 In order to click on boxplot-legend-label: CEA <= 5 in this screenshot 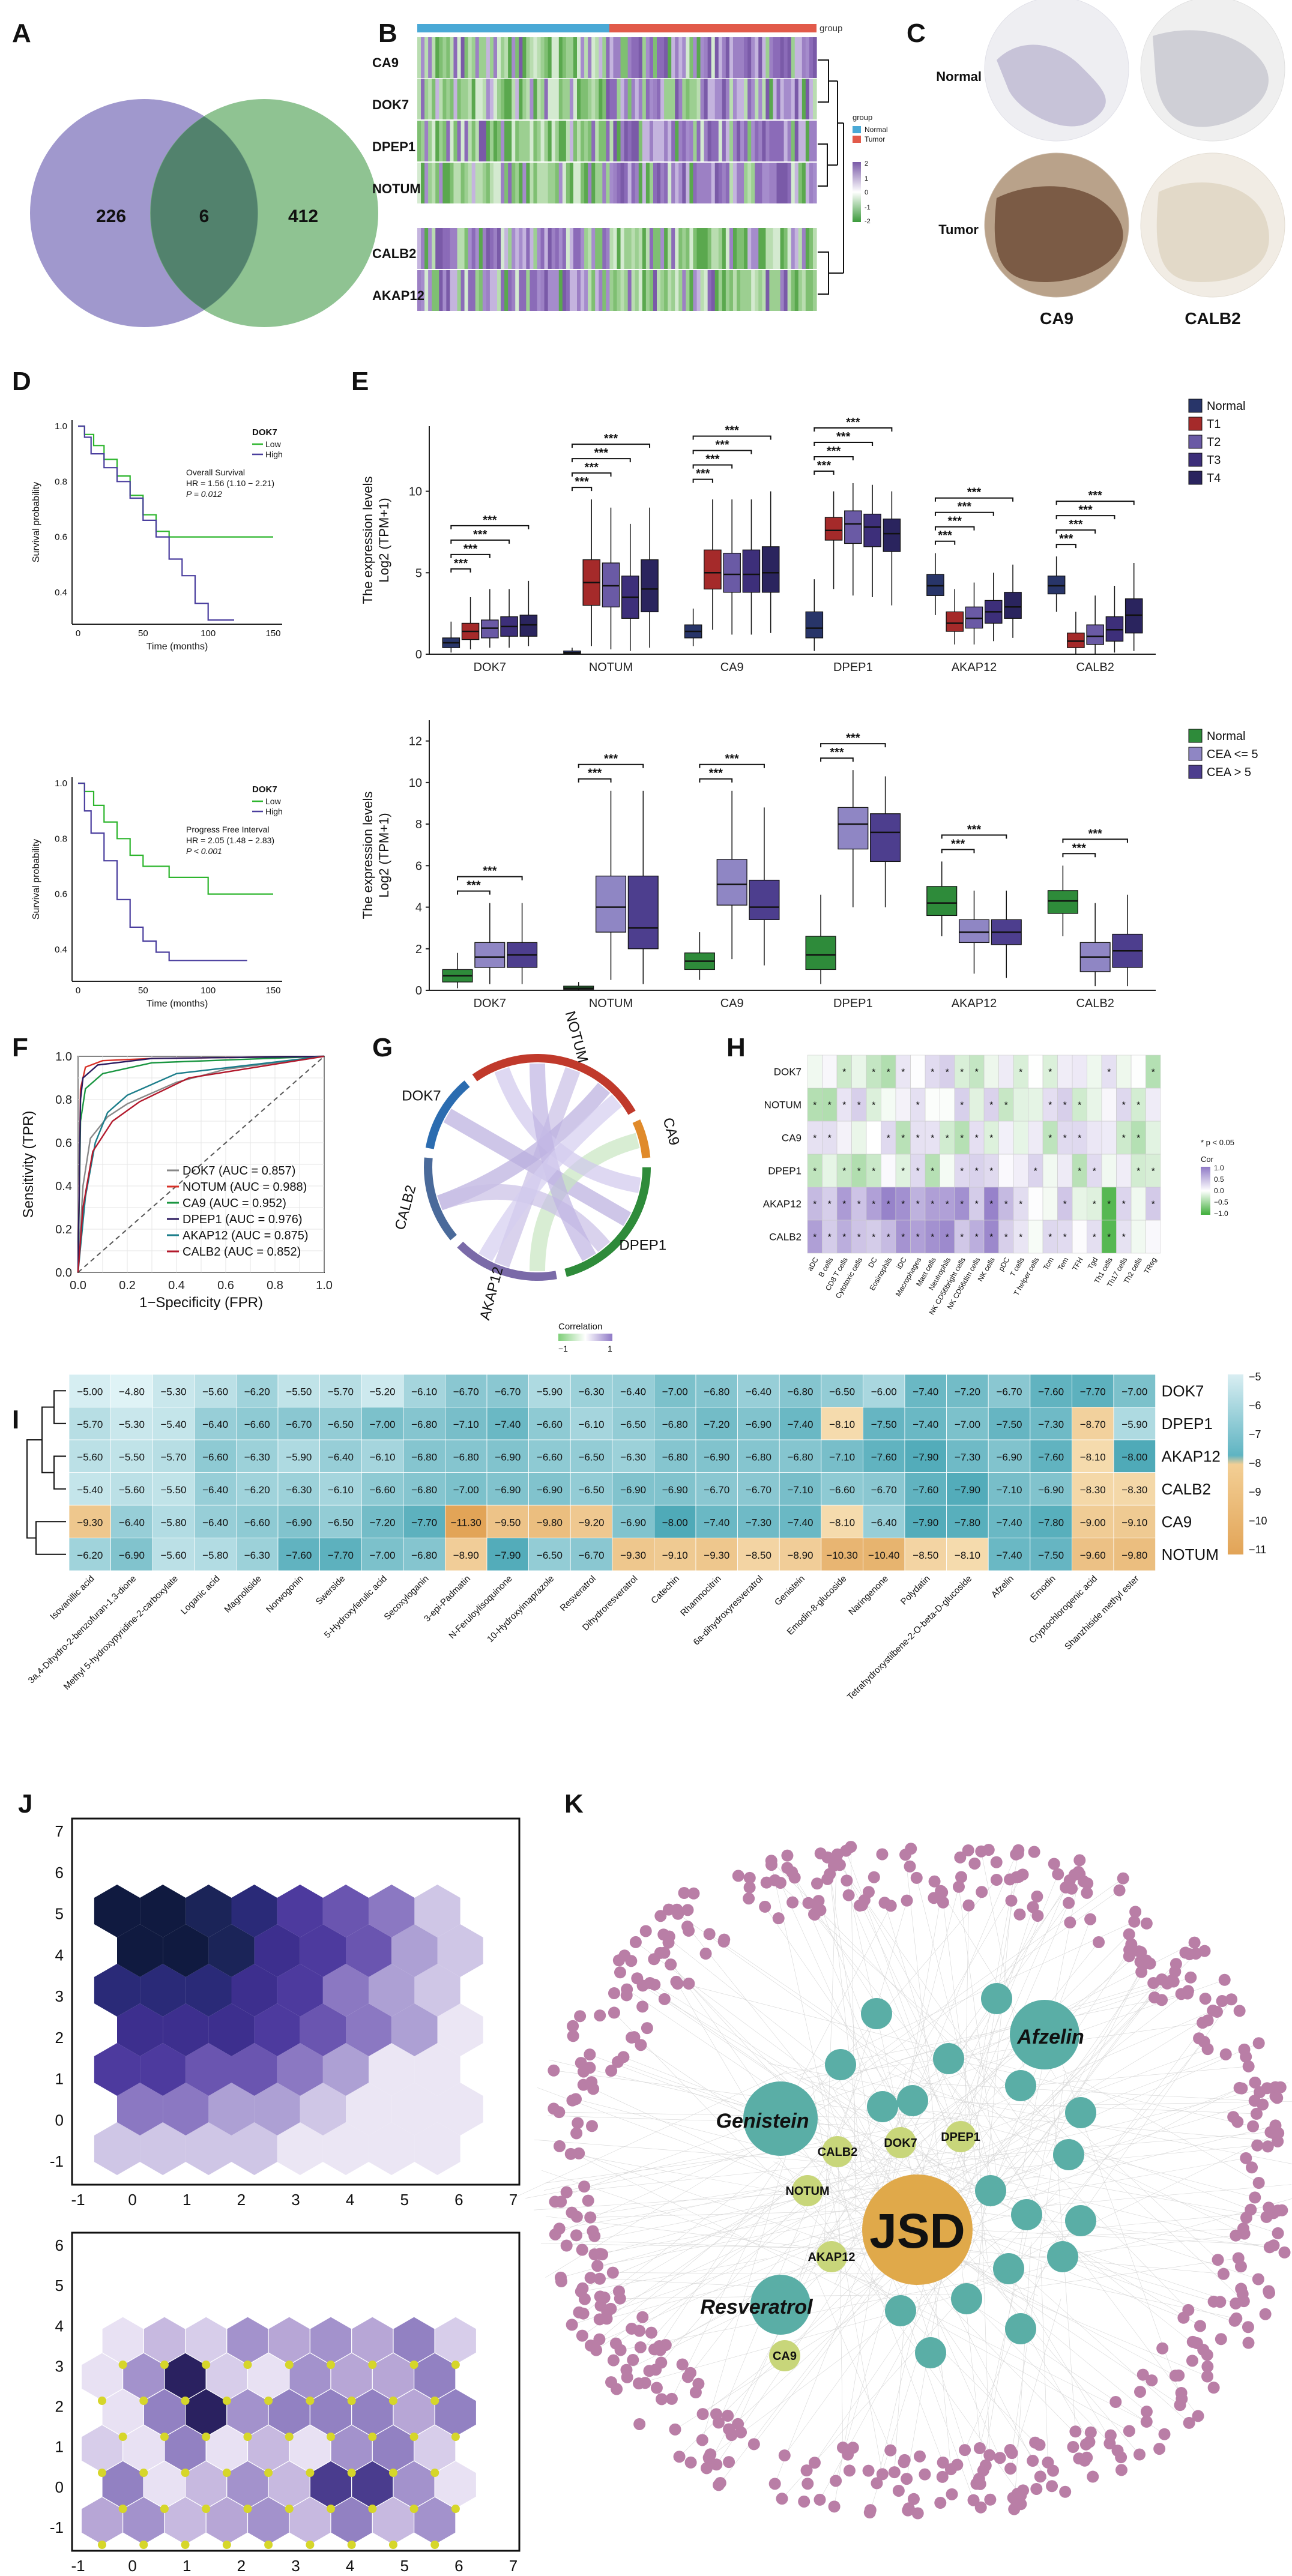, I will do `click(1232, 754)`.